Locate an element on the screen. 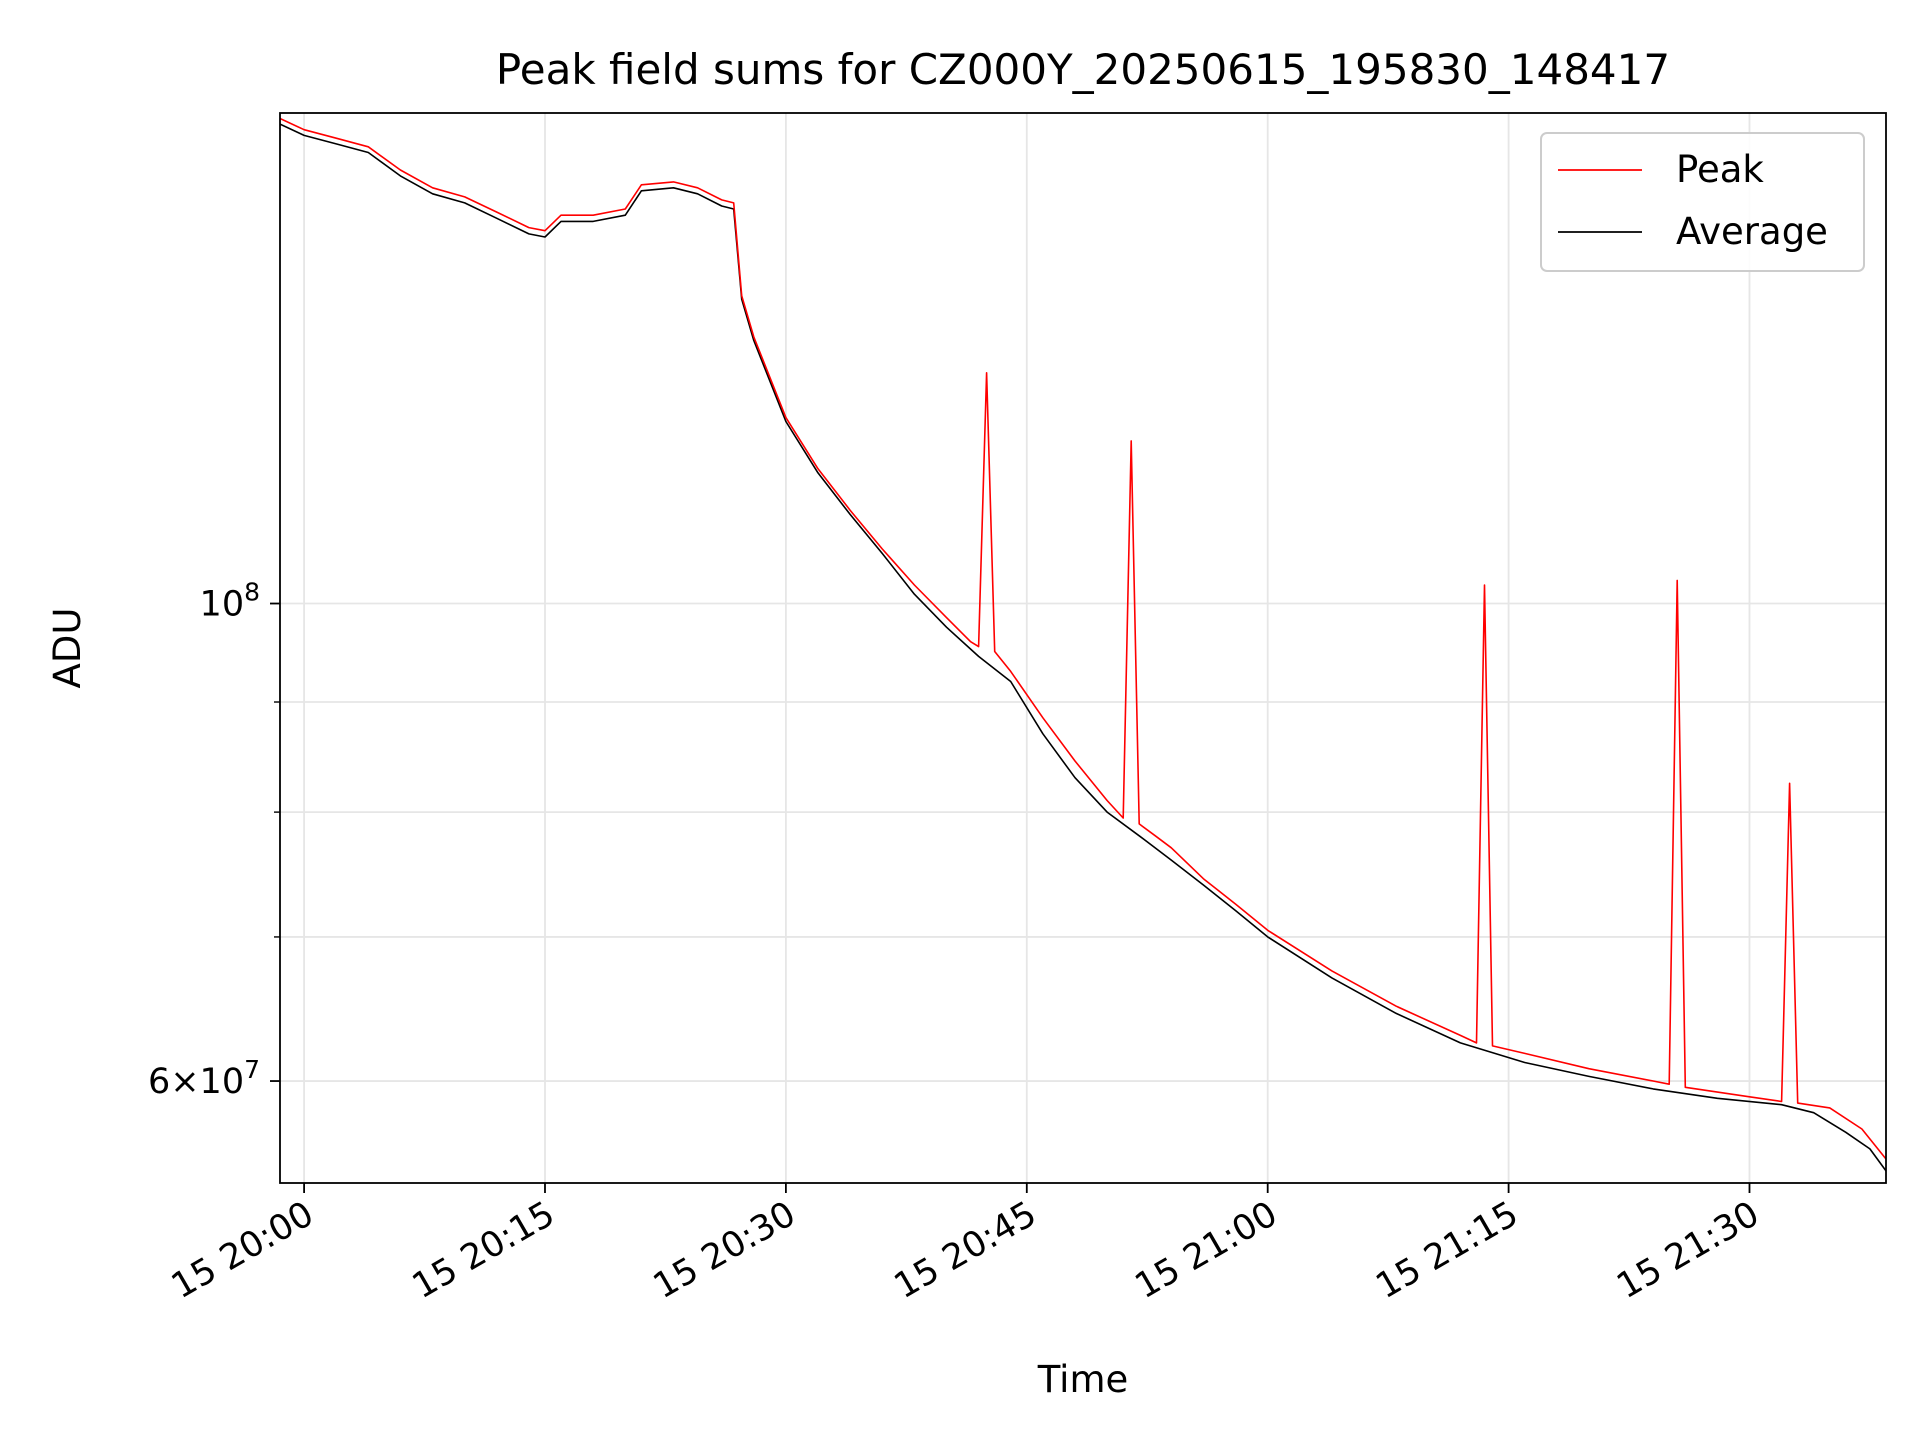 Image resolution: width=1920 pixels, height=1440 pixels. legend-box is located at coordinates (1702, 202).